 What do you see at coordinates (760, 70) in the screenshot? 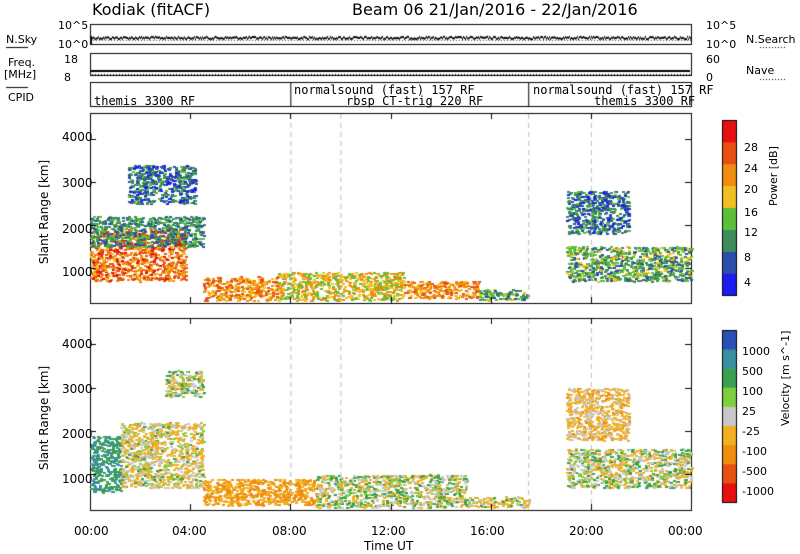
I see `nave-label: Nave` at bounding box center [760, 70].